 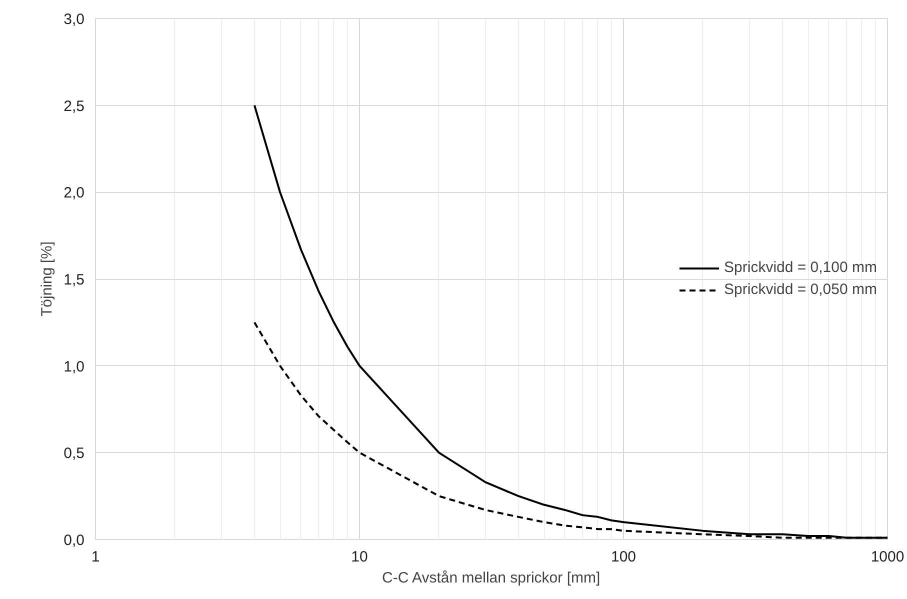 What do you see at coordinates (74, 19) in the screenshot?
I see `y-tick-label: 3,0` at bounding box center [74, 19].